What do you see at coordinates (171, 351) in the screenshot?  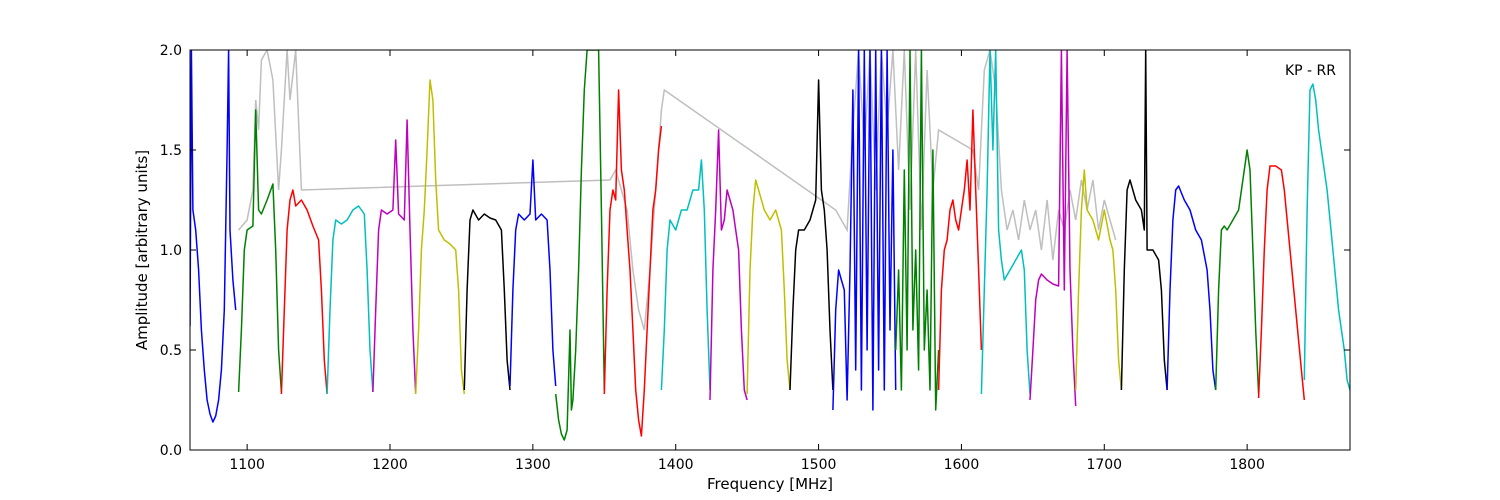 I see `y-tick-label: 0.5` at bounding box center [171, 351].